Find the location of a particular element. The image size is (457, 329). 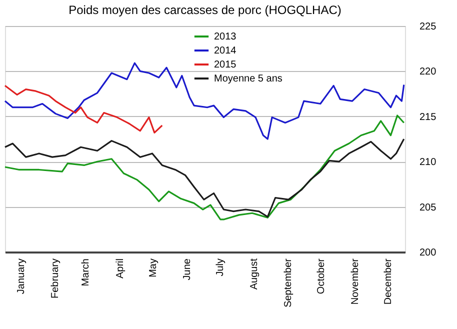

y-tick-label: 215 is located at coordinates (428, 117).